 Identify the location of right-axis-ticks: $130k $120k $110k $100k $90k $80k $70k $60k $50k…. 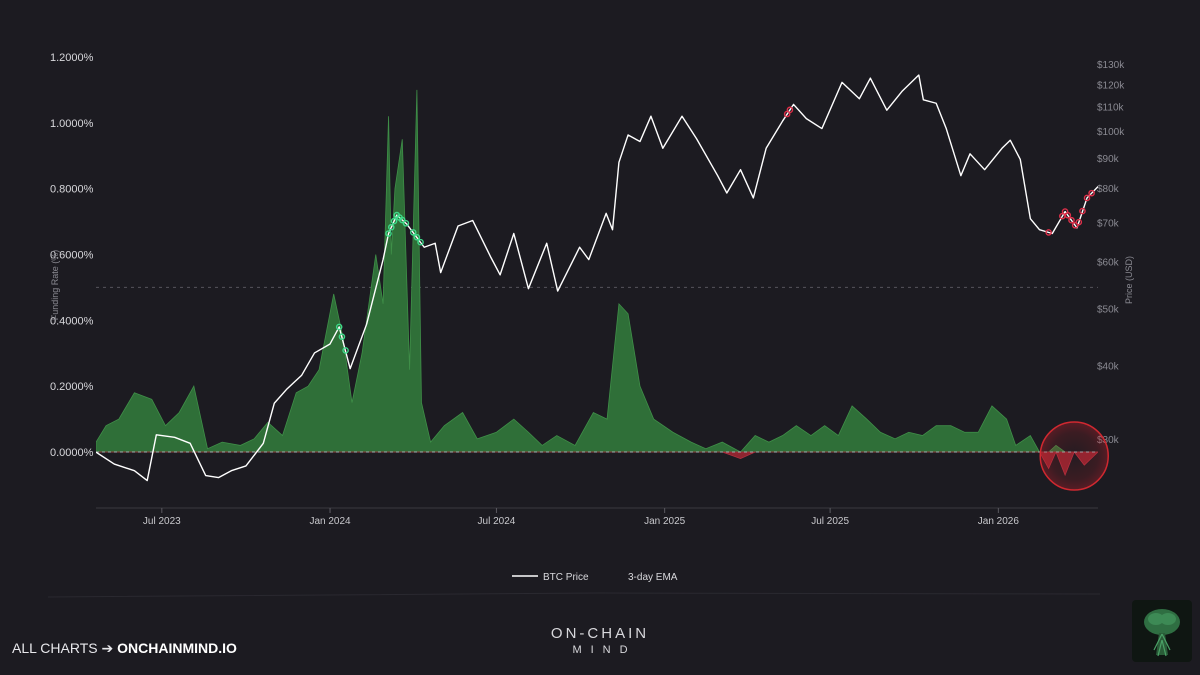
(1111, 253).